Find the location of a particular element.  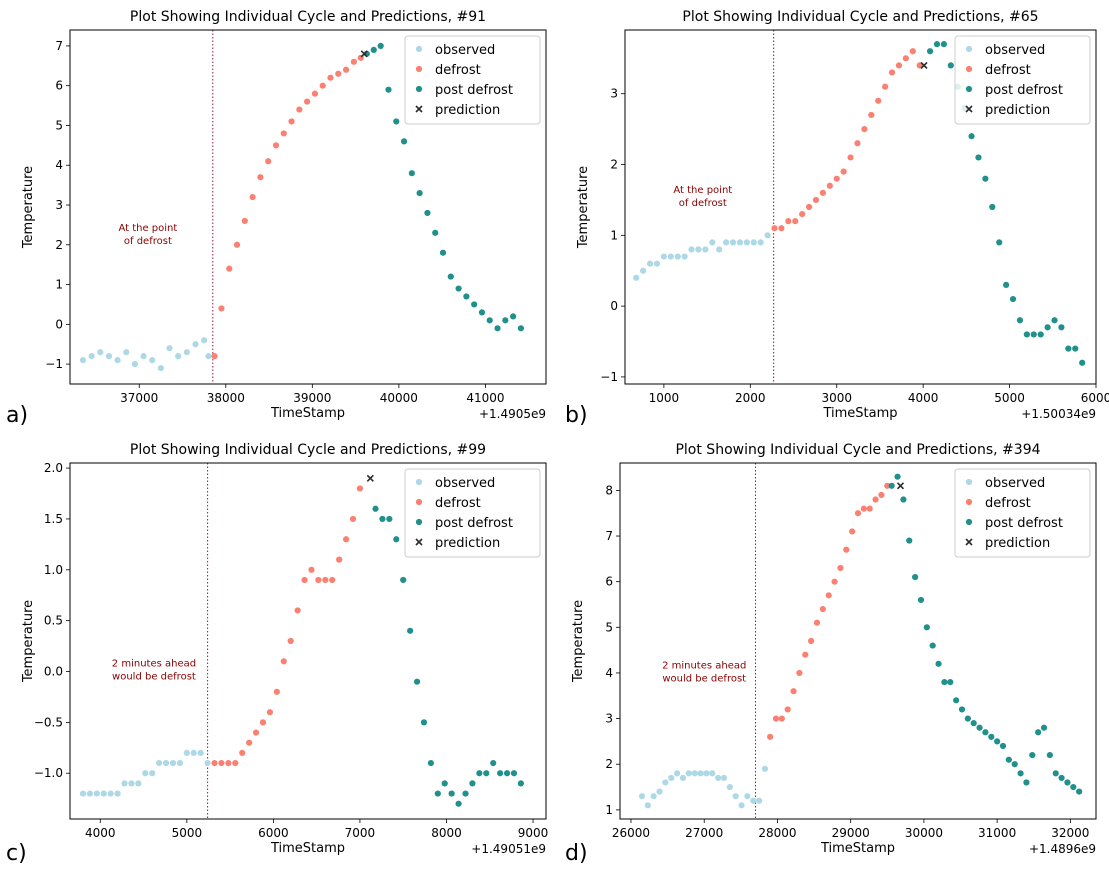

annotation-line: 2 minutes ahead is located at coordinates (704, 665).